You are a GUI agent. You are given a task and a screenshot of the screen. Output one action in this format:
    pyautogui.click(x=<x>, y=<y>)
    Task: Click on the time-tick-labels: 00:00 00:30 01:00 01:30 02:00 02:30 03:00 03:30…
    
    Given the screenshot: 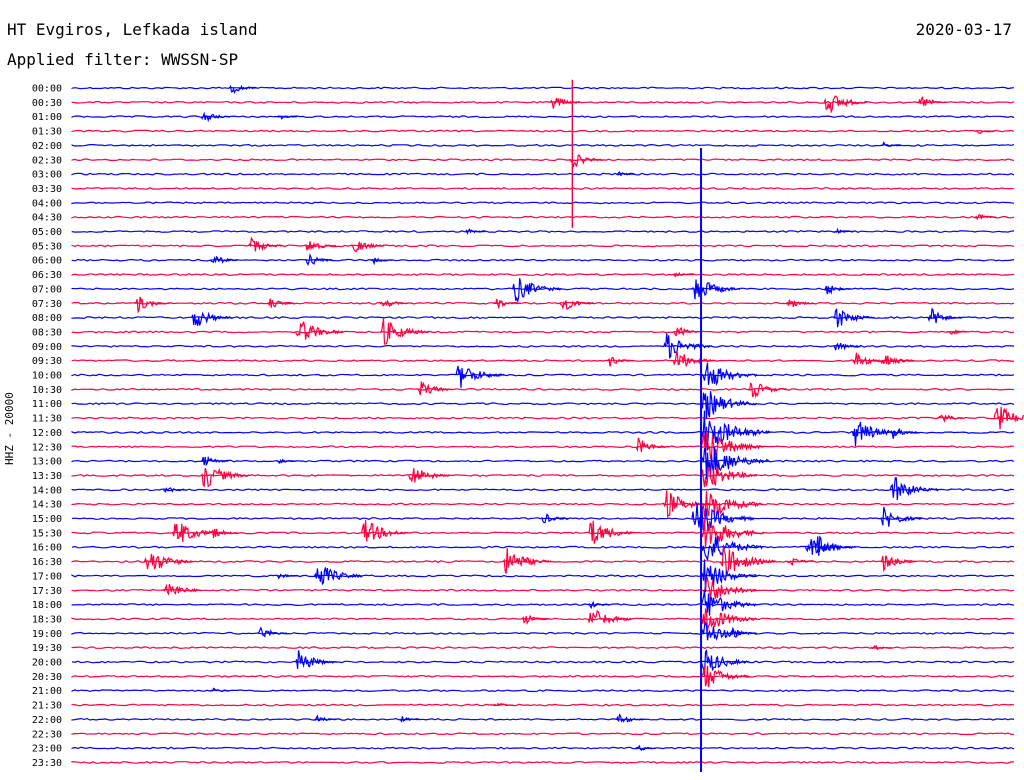 What is the action you would take?
    pyautogui.click(x=47, y=426)
    